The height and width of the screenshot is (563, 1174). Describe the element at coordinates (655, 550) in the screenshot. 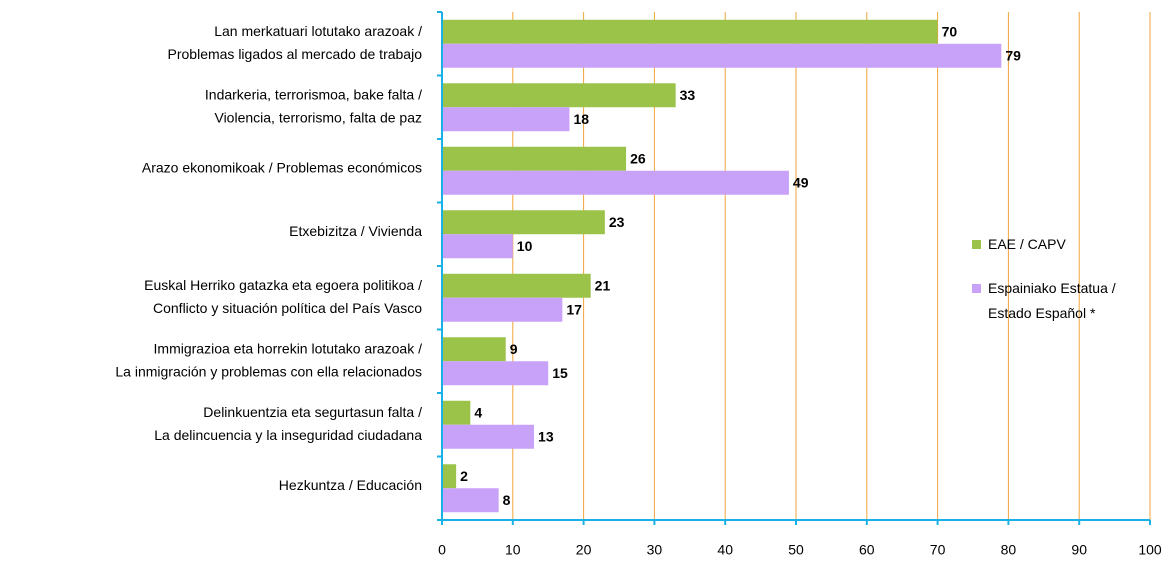

I see `x-tick-label: 30` at that location.